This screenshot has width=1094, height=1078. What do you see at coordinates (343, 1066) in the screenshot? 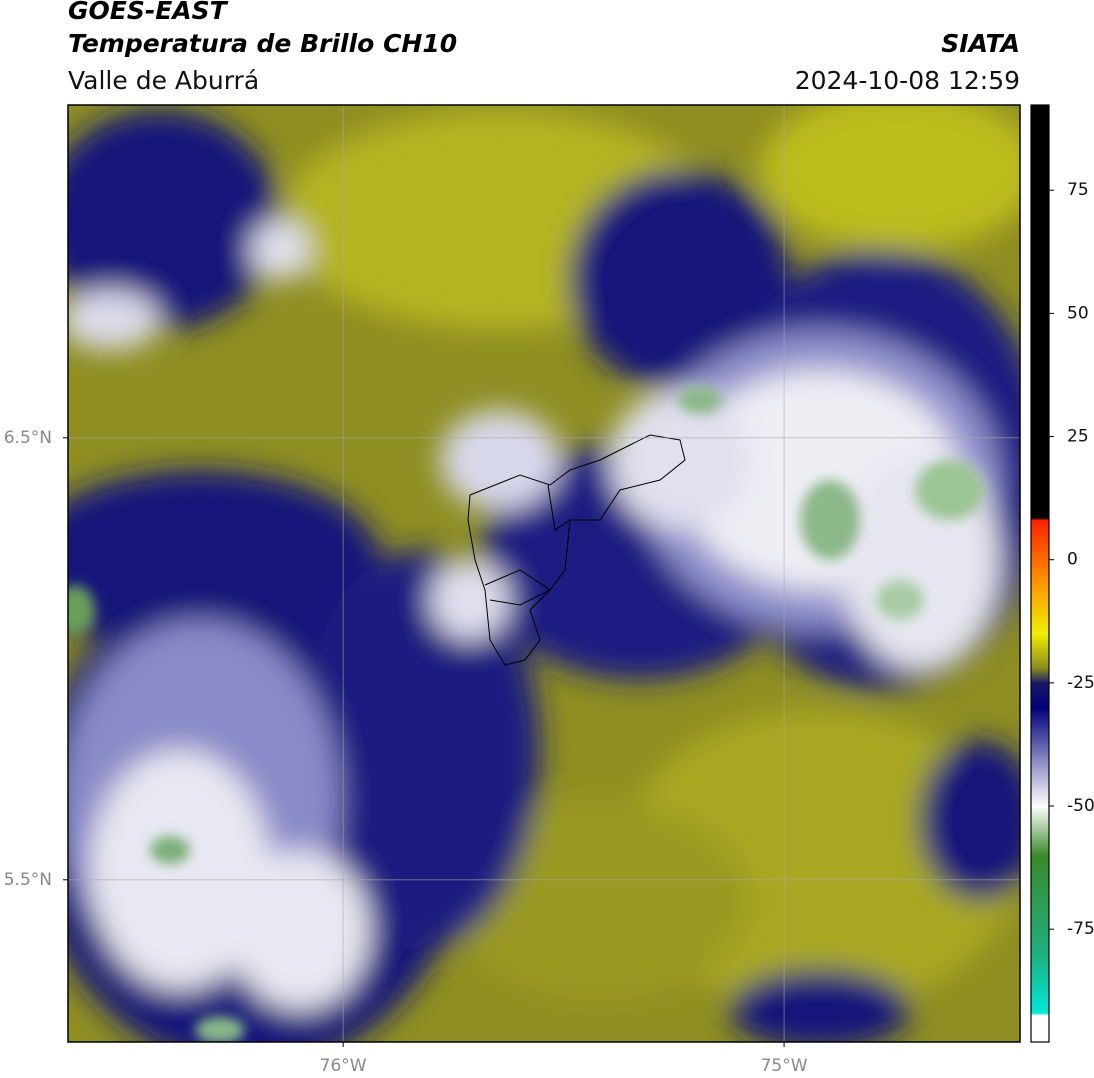
I see `x-tick-label: 76°W` at bounding box center [343, 1066].